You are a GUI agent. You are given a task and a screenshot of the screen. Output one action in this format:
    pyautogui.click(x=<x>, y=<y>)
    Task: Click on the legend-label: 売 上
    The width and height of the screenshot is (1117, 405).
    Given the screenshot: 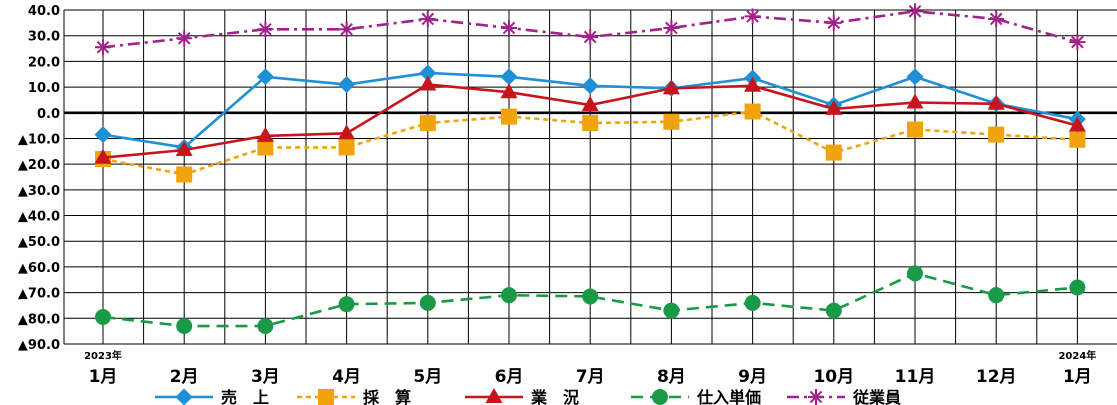 What is the action you would take?
    pyautogui.click(x=245, y=396)
    